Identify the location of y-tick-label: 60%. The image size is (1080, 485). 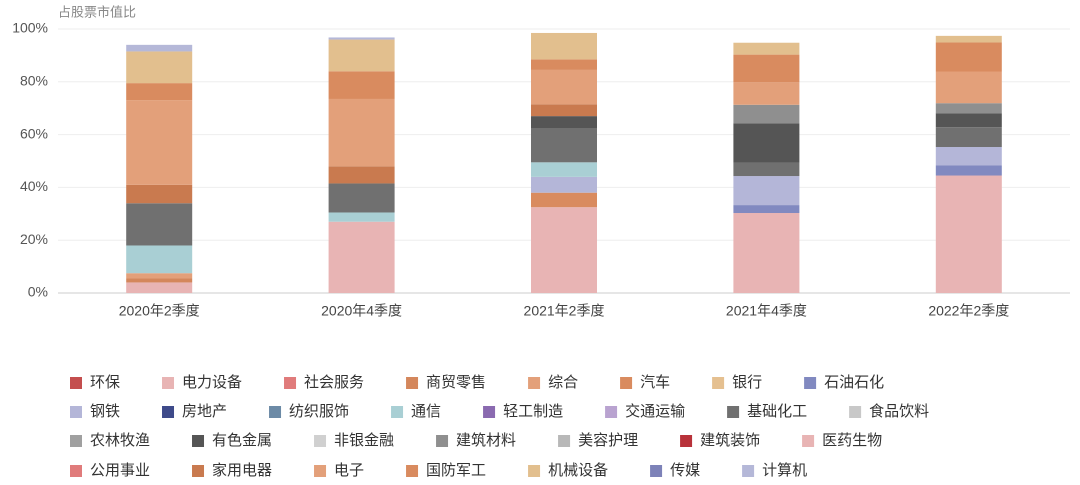
(34, 133).